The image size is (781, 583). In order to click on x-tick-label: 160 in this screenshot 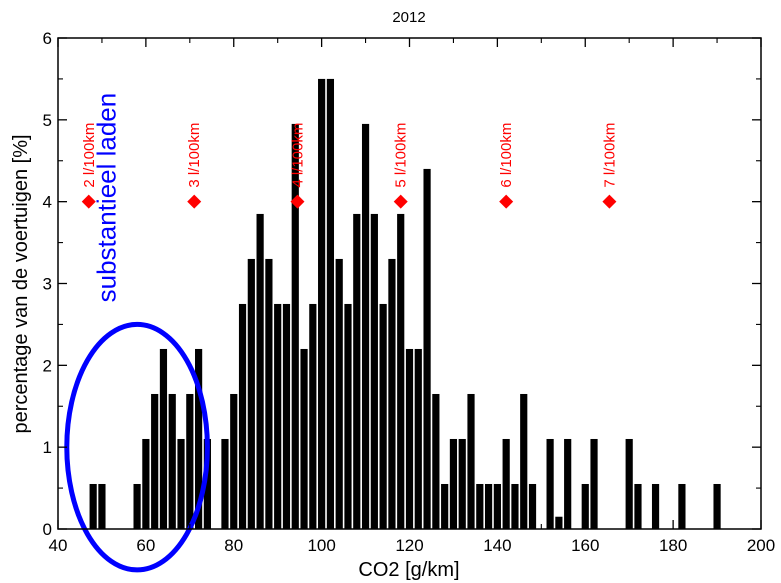, I will do `click(585, 545)`.